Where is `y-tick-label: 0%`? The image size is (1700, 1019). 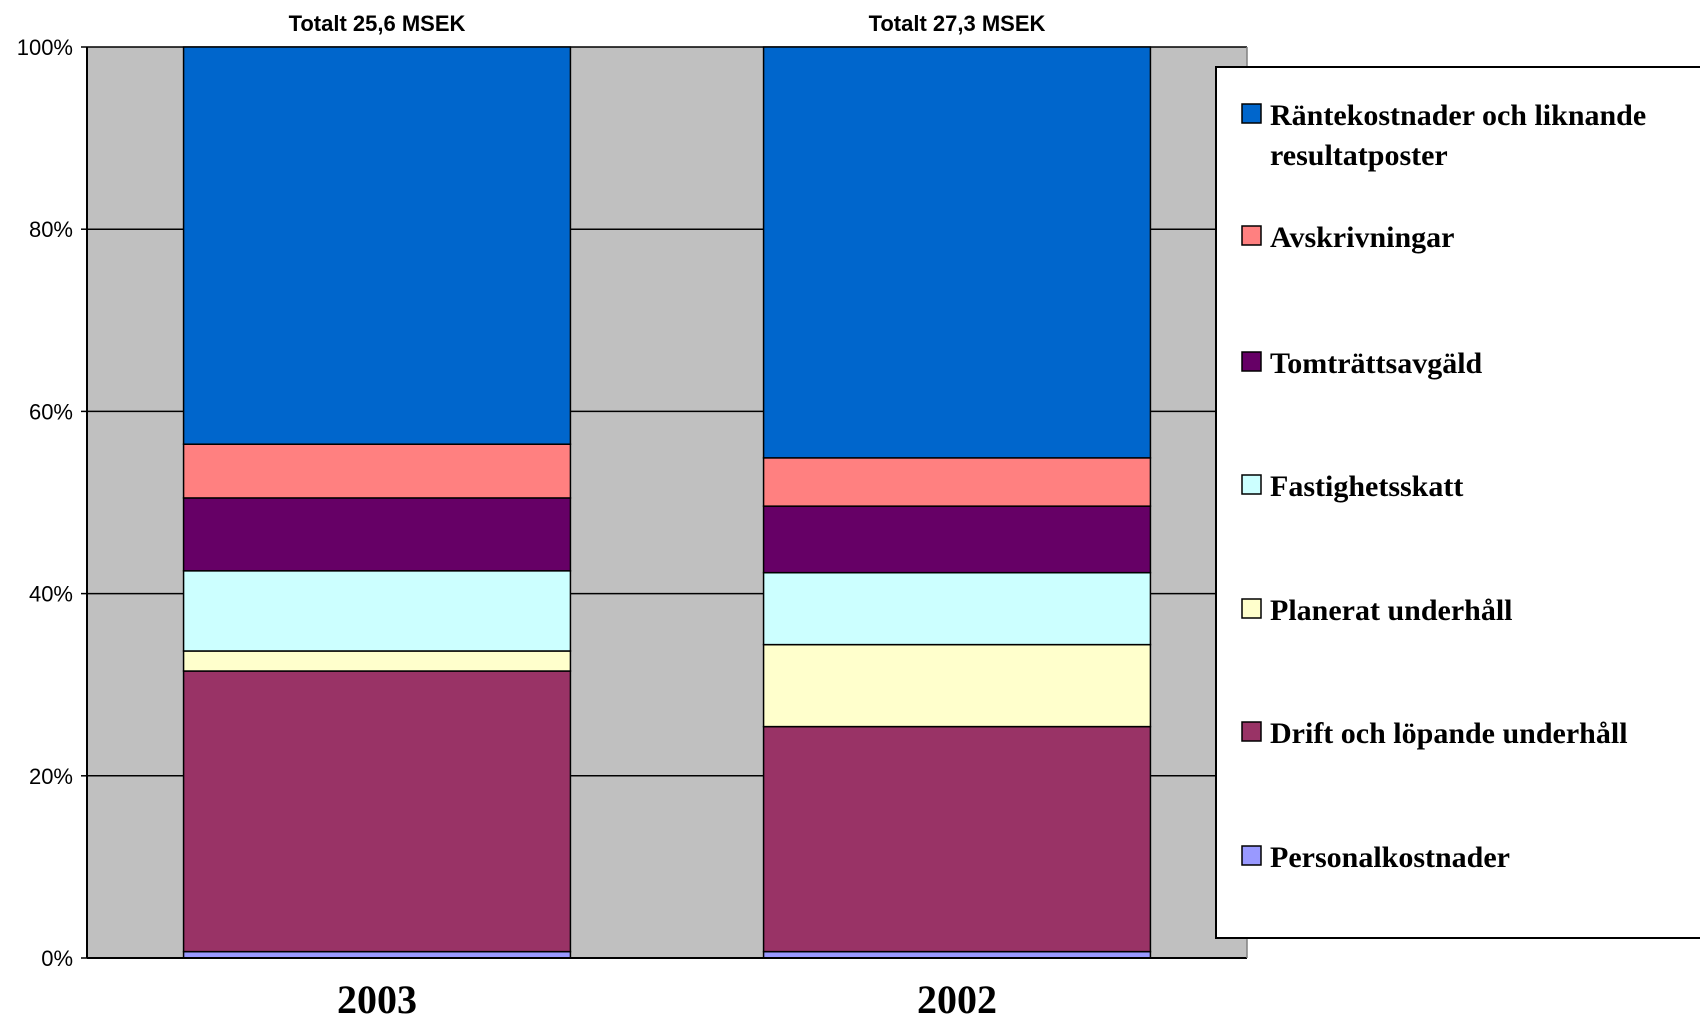
y-tick-label: 0% is located at coordinates (57, 958).